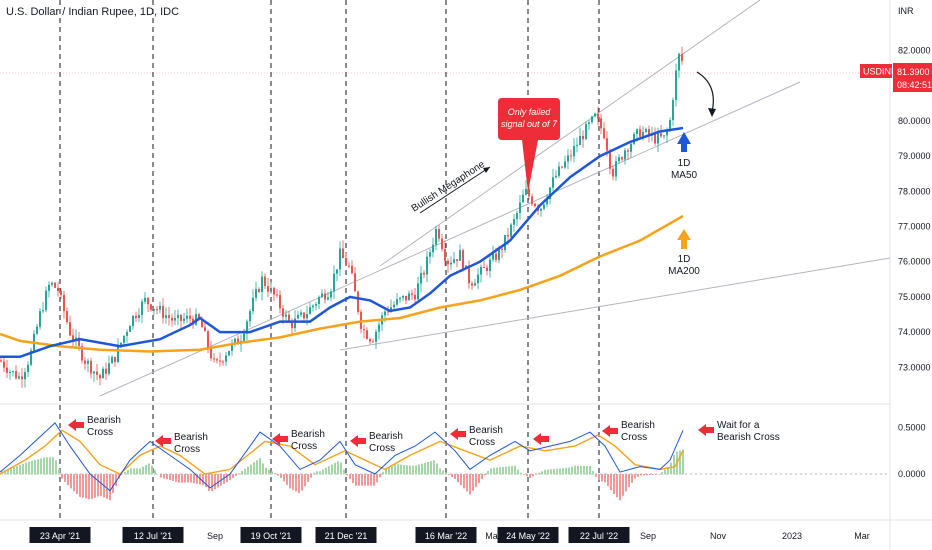 Image resolution: width=932 pixels, height=550 pixels. What do you see at coordinates (748, 437) in the screenshot?
I see `svg-text: Bearish Cross` at bounding box center [748, 437].